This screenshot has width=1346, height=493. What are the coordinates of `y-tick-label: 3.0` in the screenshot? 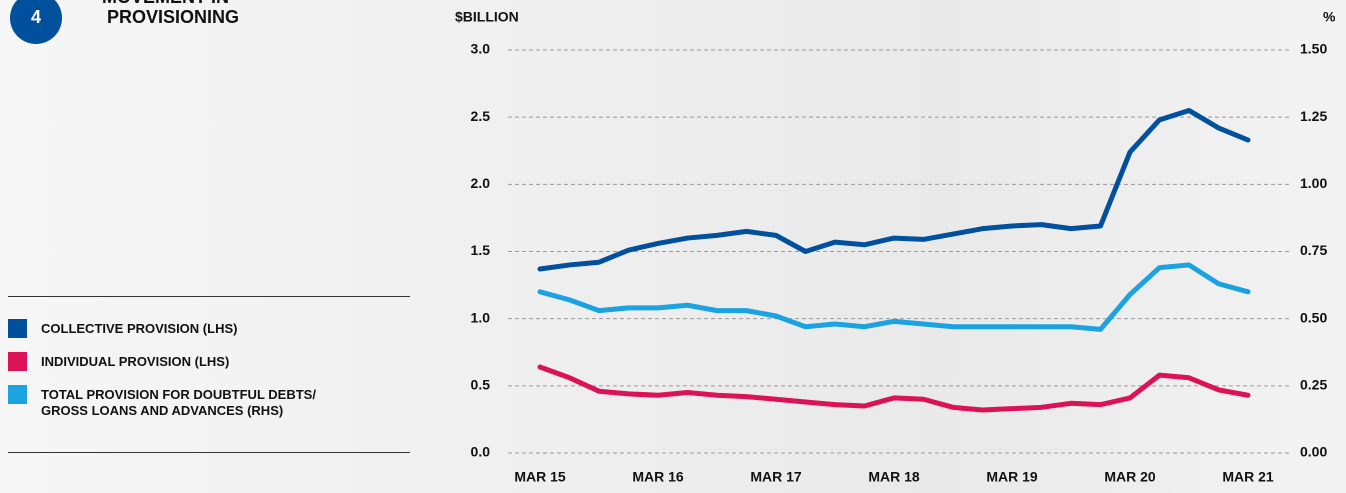 It's located at (481, 49).